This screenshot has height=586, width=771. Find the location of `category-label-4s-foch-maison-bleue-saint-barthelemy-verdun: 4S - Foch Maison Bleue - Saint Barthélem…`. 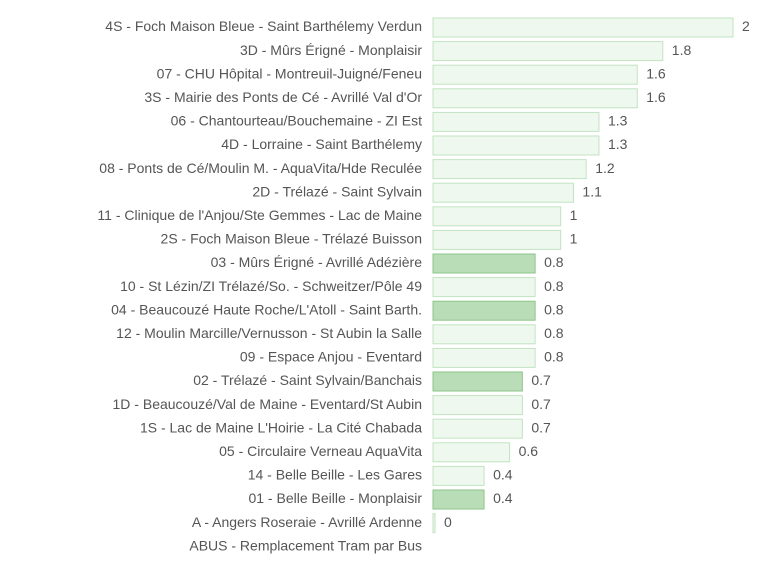

category-label-4s-foch-maison-bleue-saint-barthelemy-verdun: 4S - Foch Maison Bleue - Saint Barthélem… is located at coordinates (263, 26).